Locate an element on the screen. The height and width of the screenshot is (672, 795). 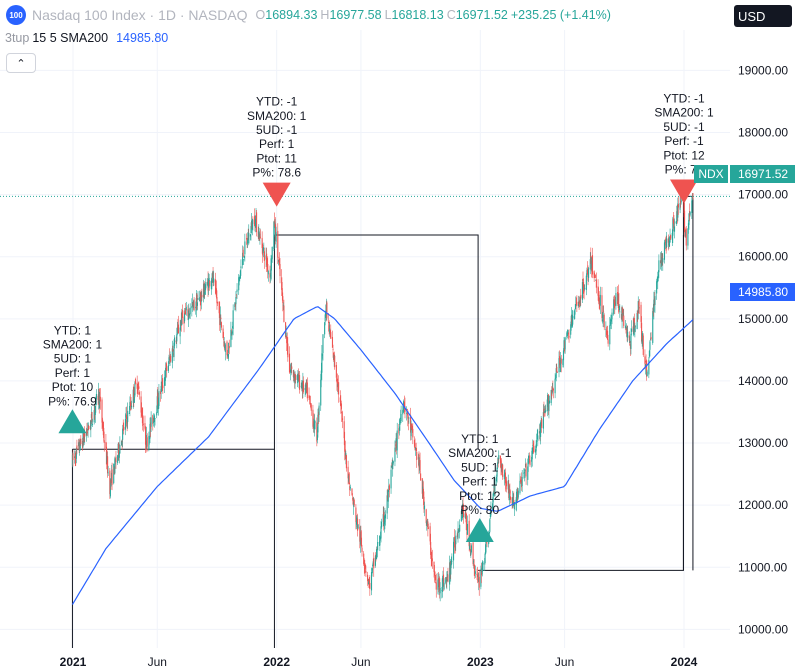
buy-triangle-icon is located at coordinates (72, 421).